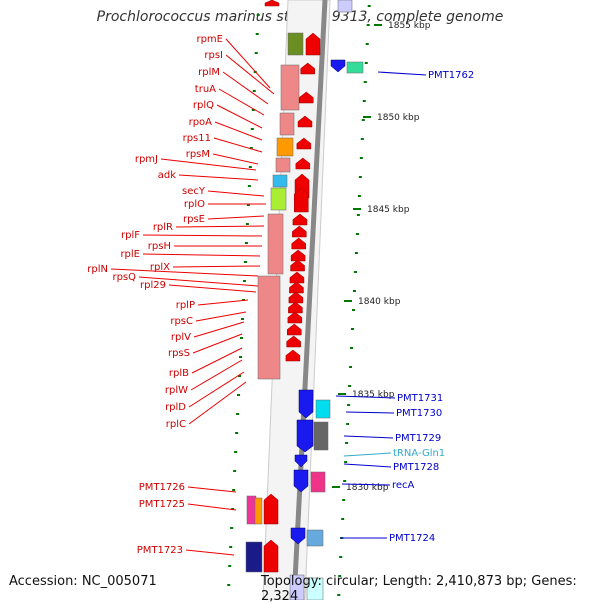 The height and width of the screenshot is (604, 600). What do you see at coordinates (419, 453) in the screenshot?
I see `gene-label: tRNA-Gln1` at bounding box center [419, 453].